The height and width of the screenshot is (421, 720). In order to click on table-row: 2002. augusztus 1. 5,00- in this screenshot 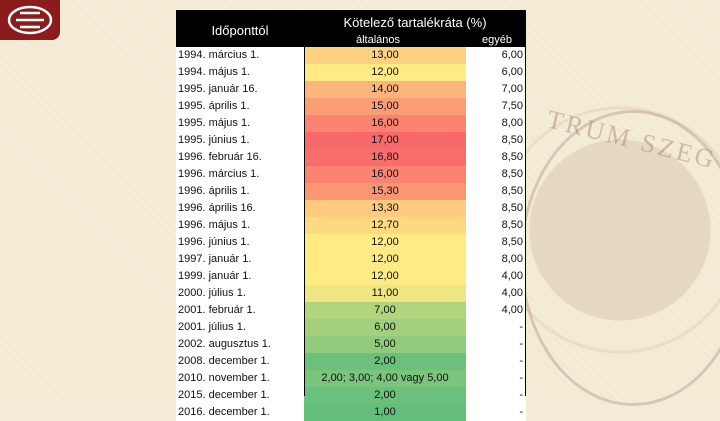, I will do `click(351, 344)`.